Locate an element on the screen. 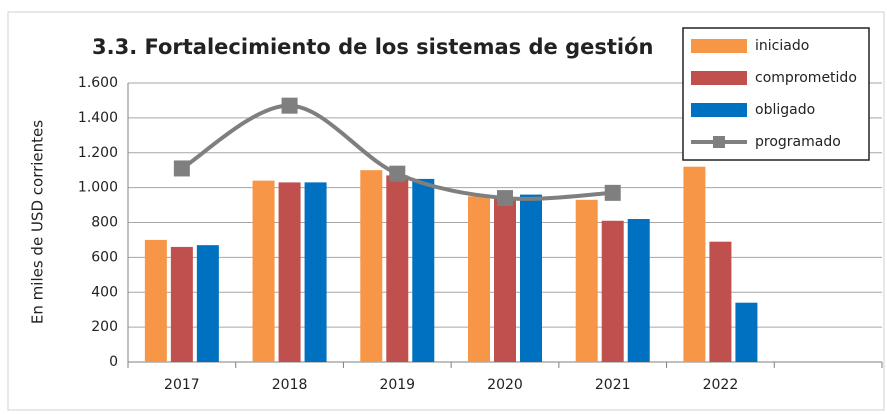 This screenshot has width=887, height=414. y-tick-label: 200 is located at coordinates (104, 327).